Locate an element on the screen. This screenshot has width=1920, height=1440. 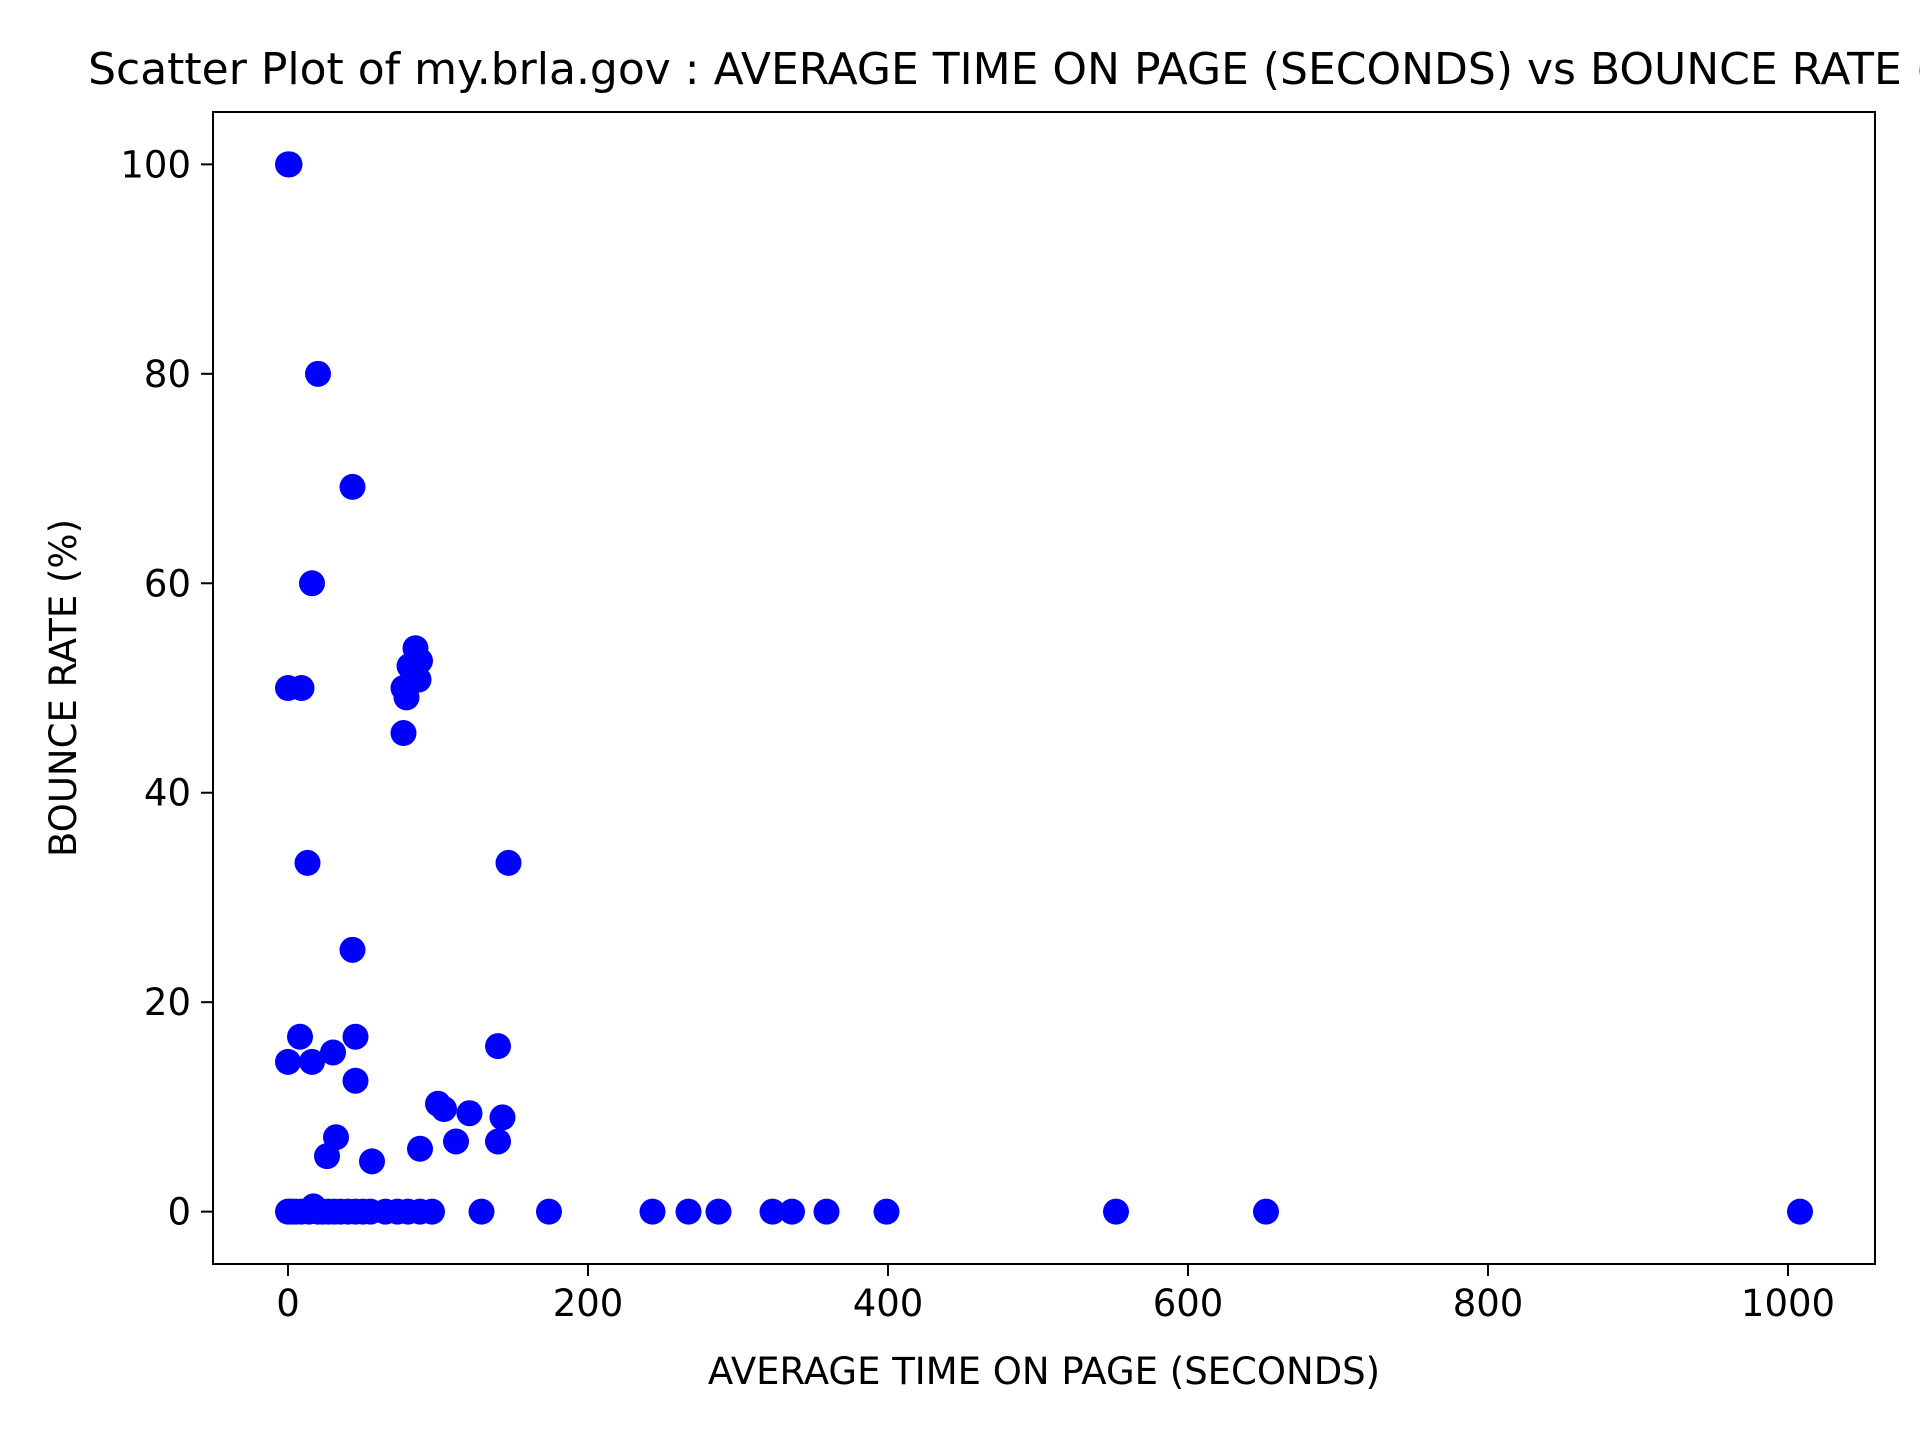
y-tick-label: 60 is located at coordinates (167, 583).